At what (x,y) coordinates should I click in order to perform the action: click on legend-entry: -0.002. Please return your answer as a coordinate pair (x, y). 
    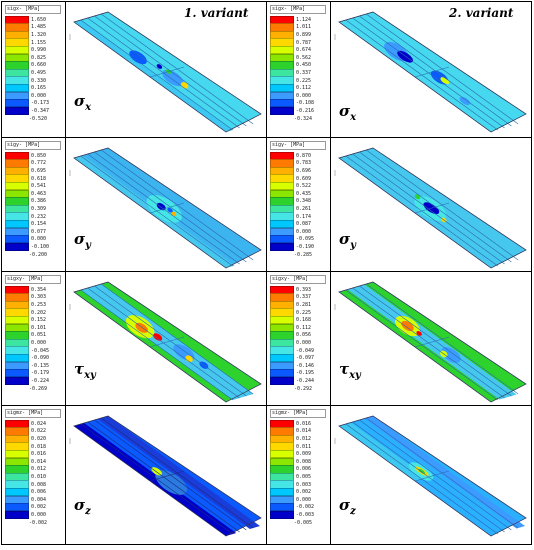
    Looking at the image, I should click on (33, 523).